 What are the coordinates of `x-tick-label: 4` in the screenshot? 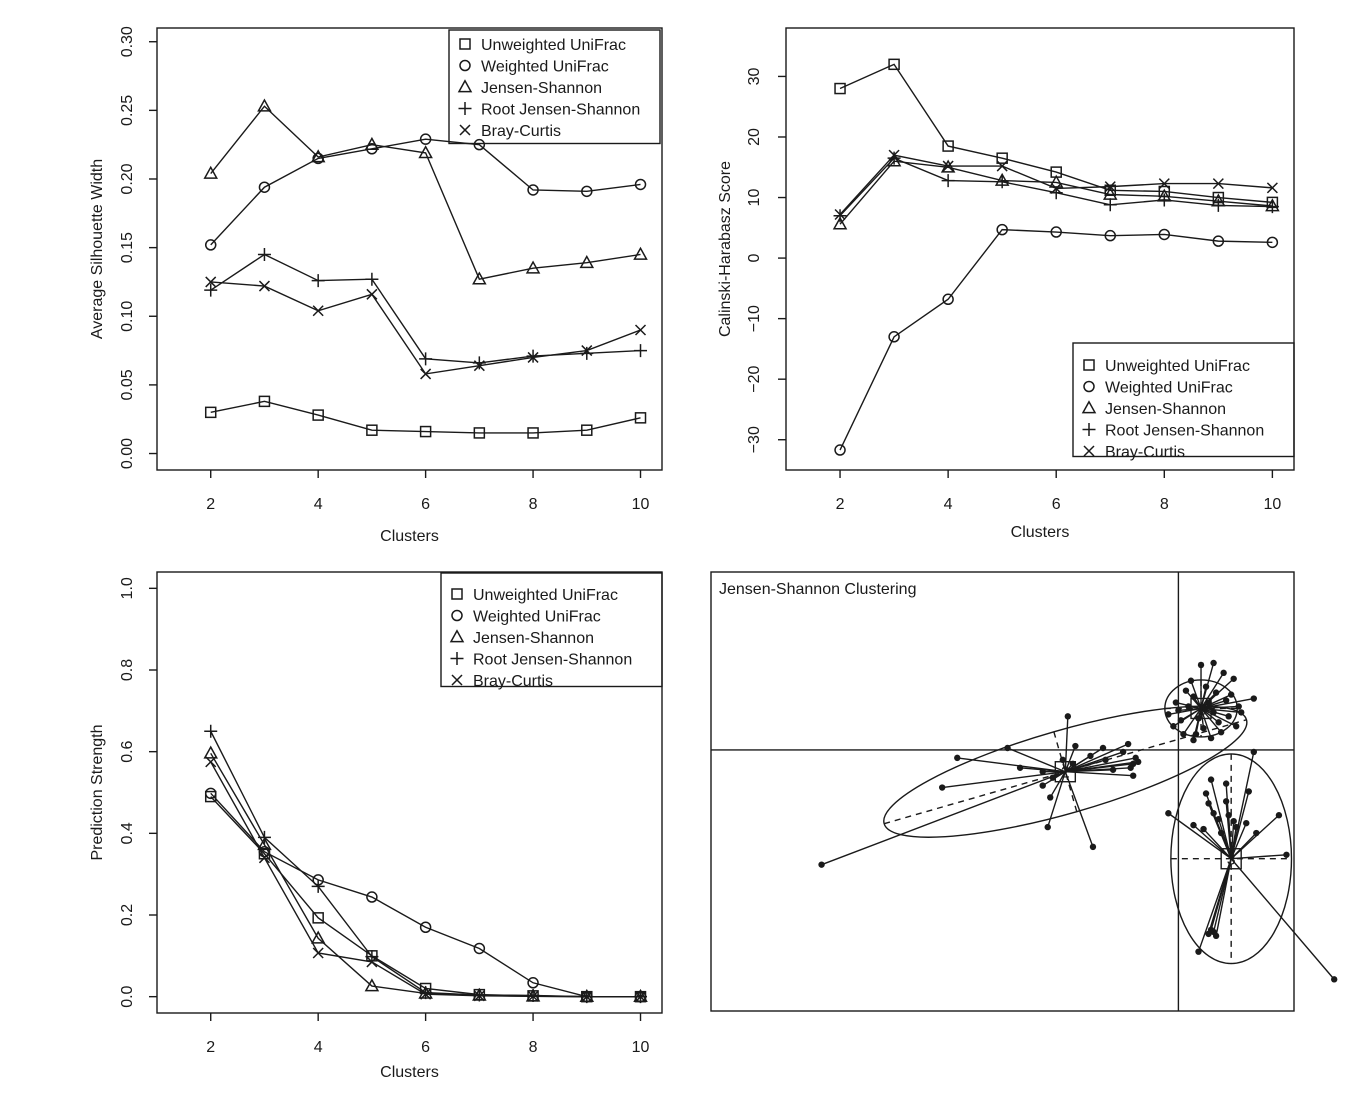 It's located at (318, 504).